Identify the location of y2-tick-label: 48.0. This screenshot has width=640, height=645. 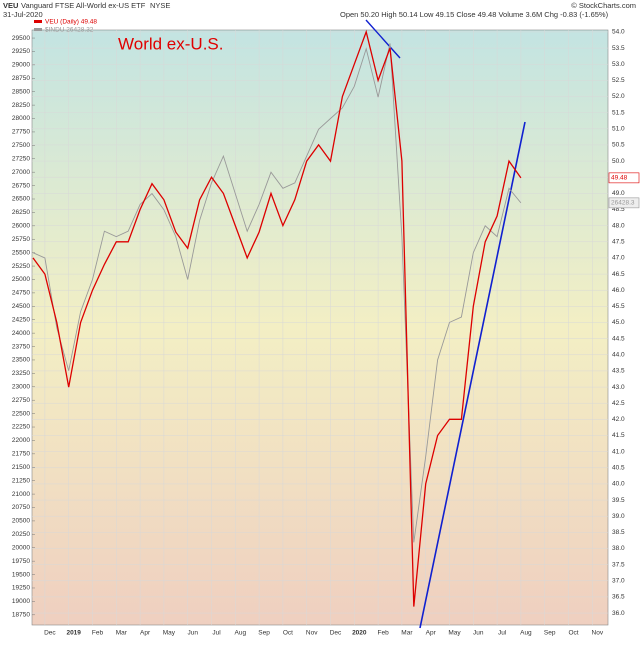
(618, 225).